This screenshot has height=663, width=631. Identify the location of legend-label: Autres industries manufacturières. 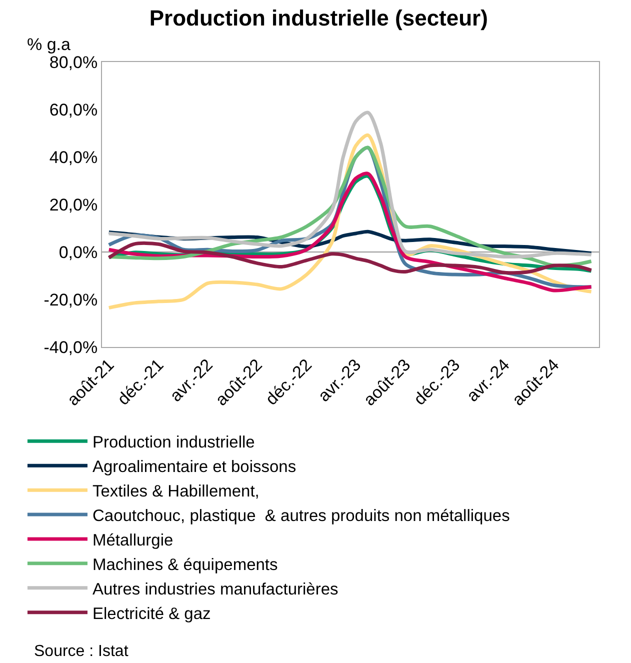
(215, 589).